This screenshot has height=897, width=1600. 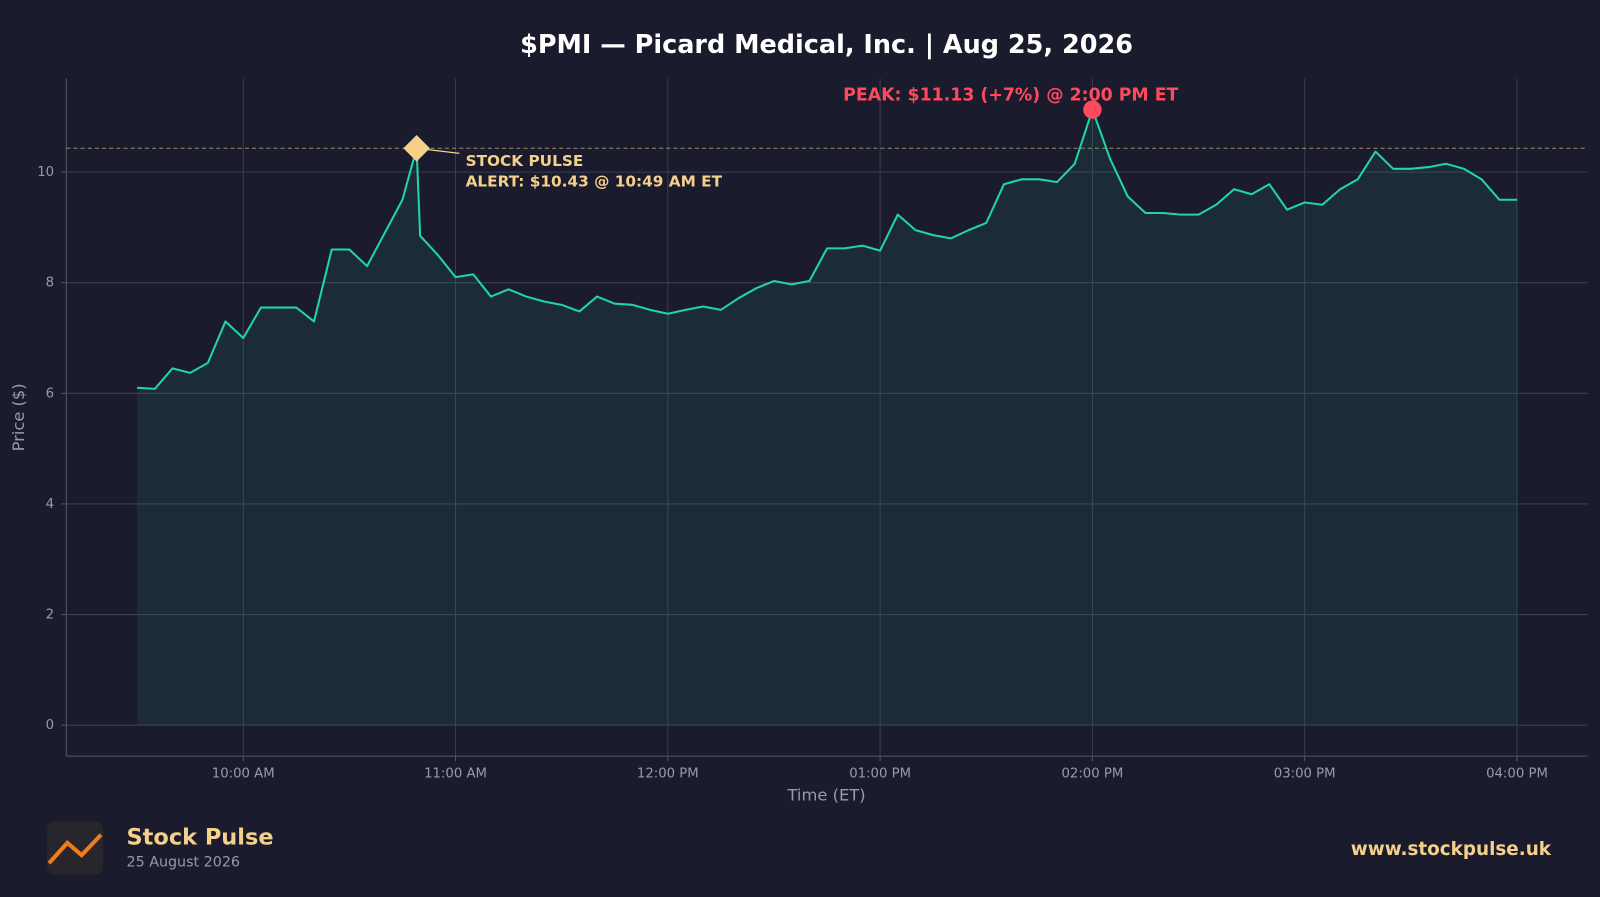 I want to click on y-axis-label: Price ($), so click(x=18, y=417).